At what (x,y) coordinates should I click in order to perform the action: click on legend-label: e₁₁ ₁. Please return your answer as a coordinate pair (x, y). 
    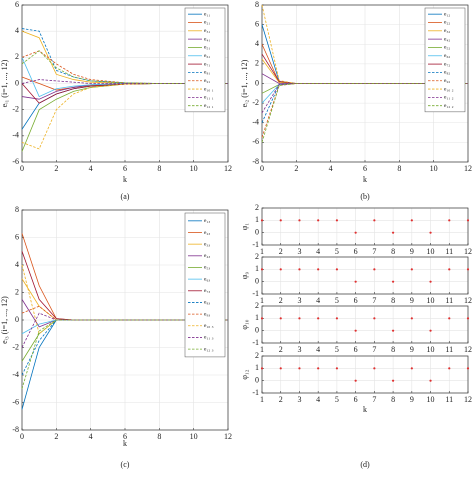
    Looking at the image, I should click on (209, 98).